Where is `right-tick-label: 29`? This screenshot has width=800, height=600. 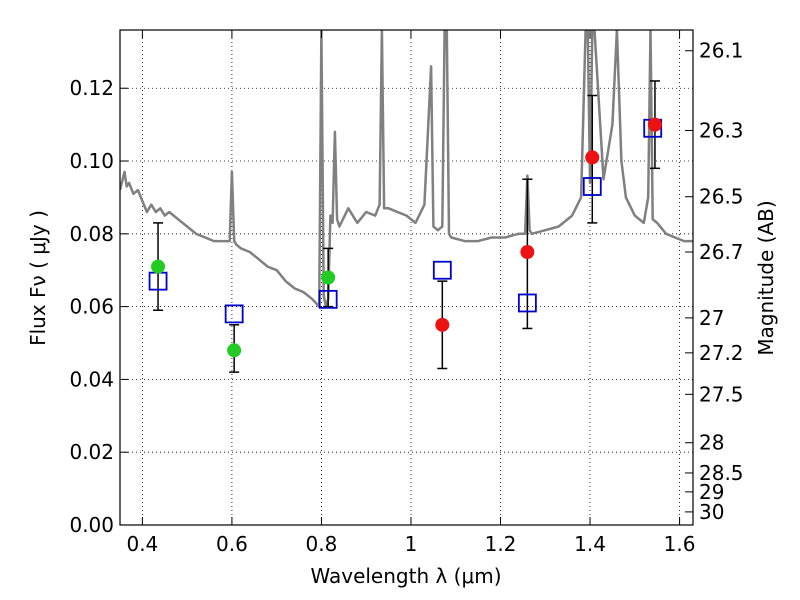 right-tick-label: 29 is located at coordinates (711, 492).